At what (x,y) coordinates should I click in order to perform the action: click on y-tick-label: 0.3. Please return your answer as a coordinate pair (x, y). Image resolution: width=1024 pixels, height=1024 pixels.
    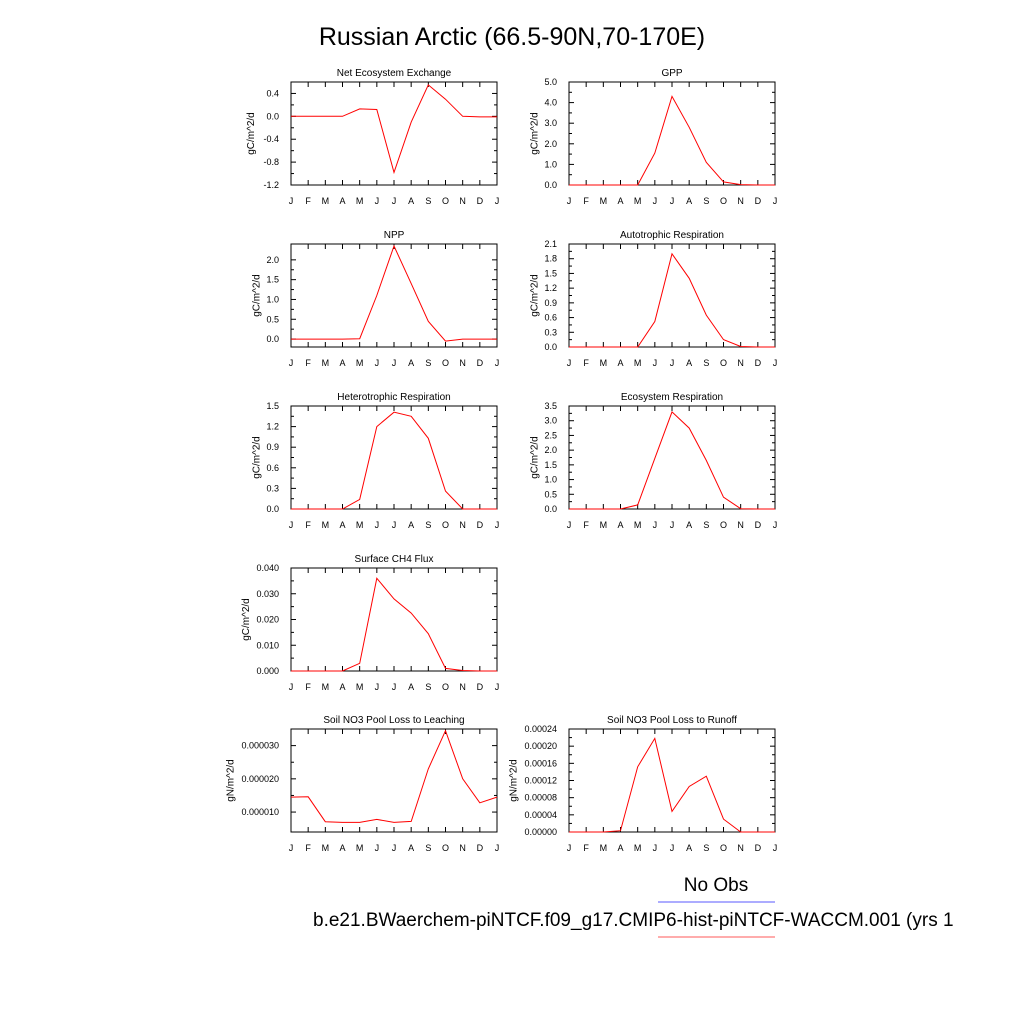
    Looking at the image, I should click on (550, 332).